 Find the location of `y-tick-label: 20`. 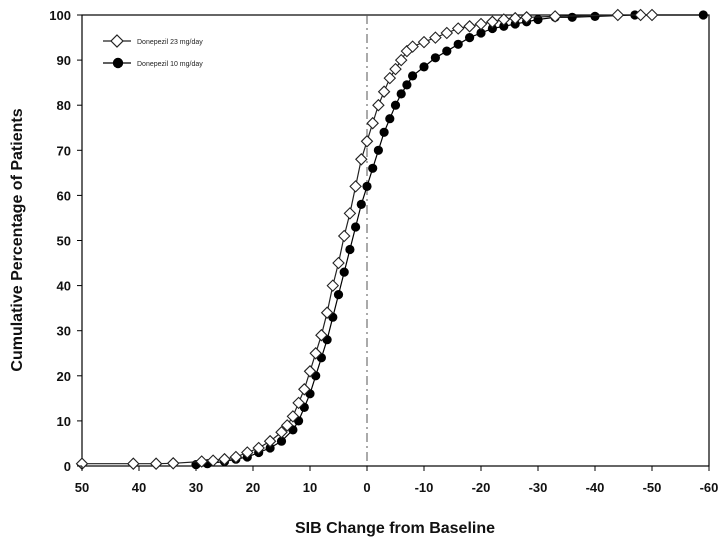

y-tick-label: 20 is located at coordinates (64, 376).